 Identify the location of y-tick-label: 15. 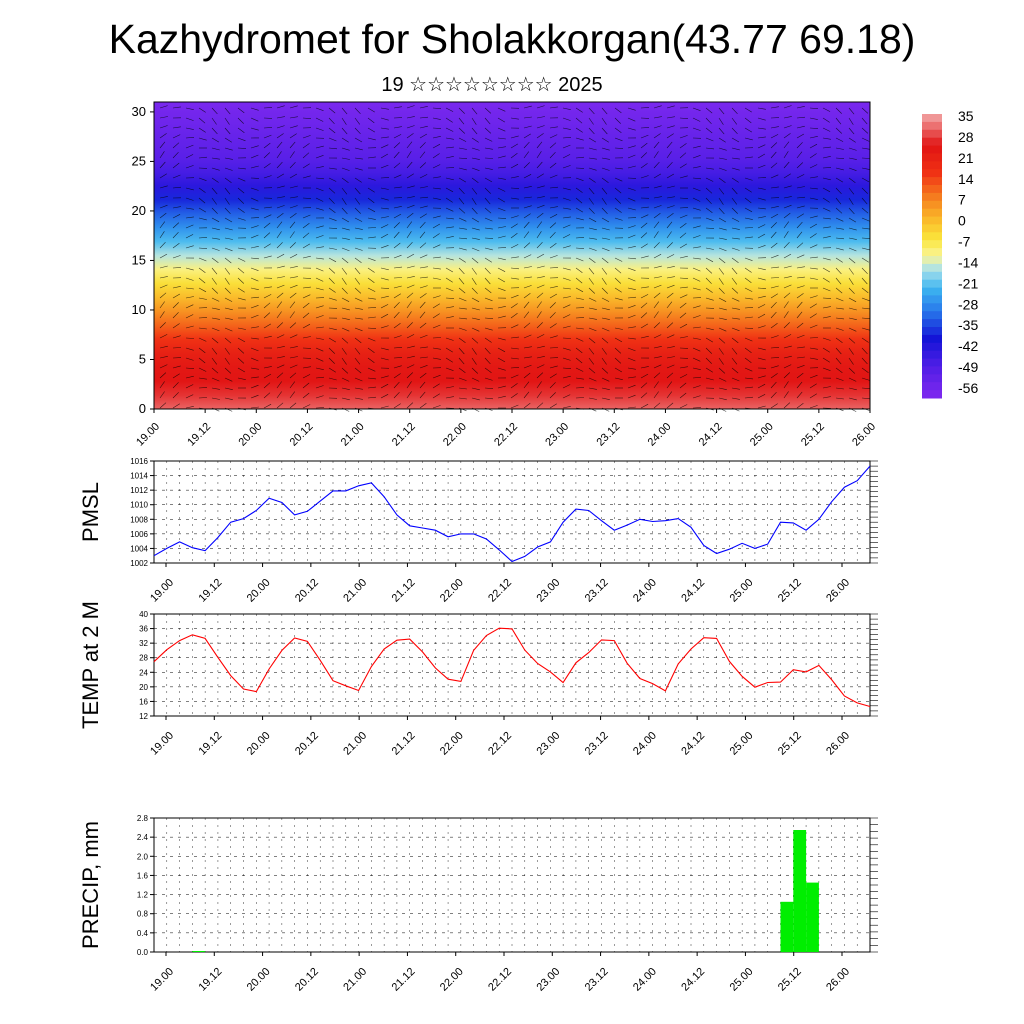
(139, 259).